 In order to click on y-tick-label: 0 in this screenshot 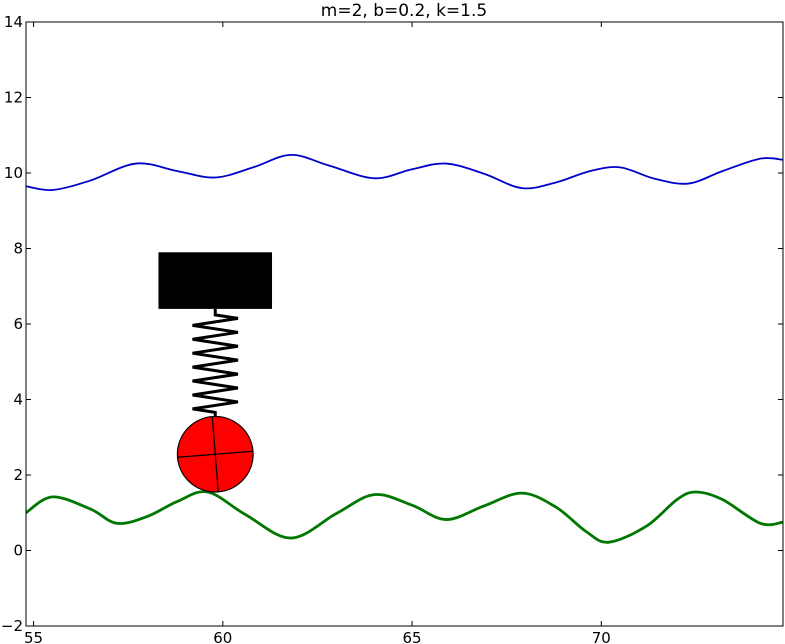, I will do `click(18, 551)`.